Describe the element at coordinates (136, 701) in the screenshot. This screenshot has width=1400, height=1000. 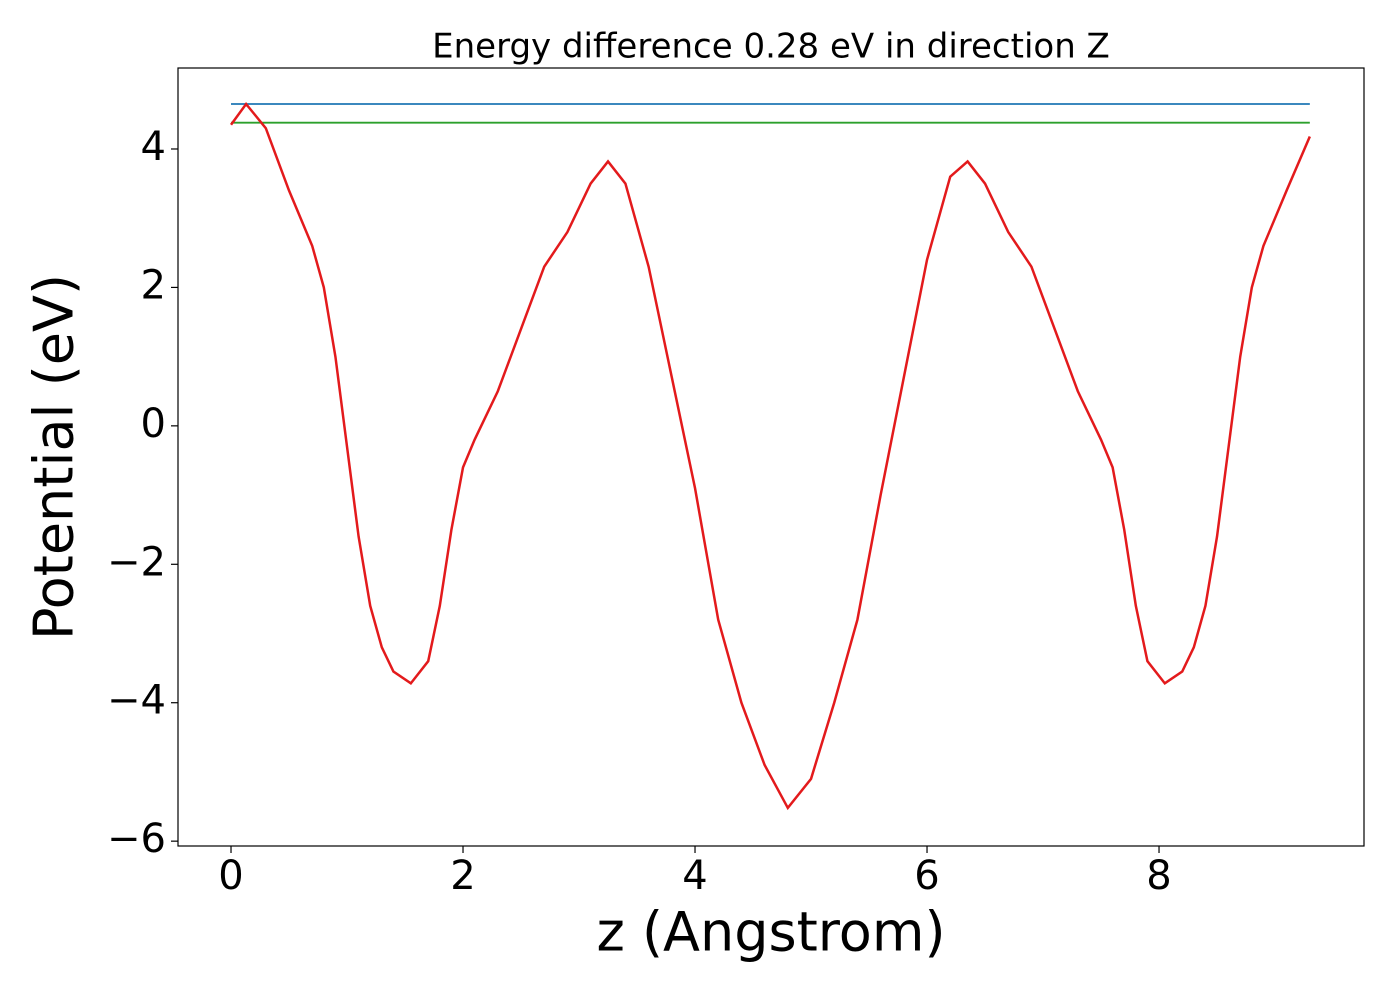
I see `y-tick-label: −4` at that location.